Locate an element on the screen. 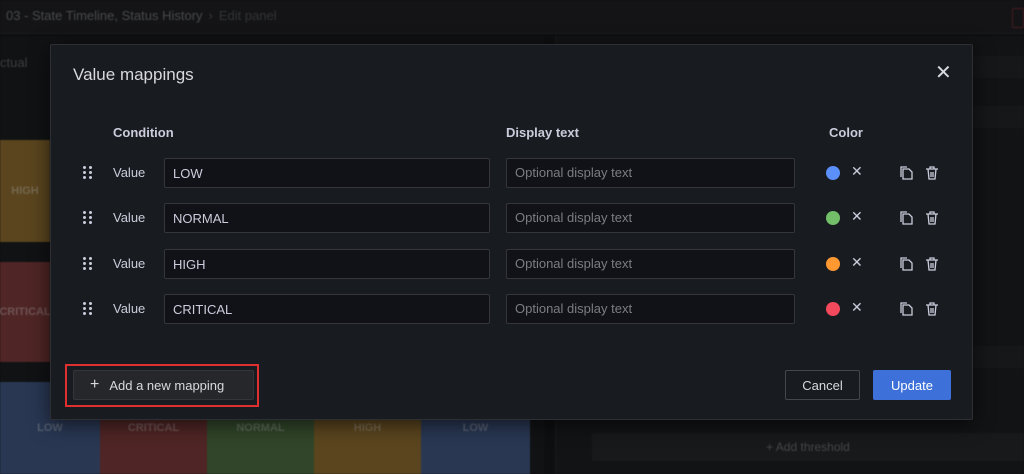  highlight-box is located at coordinates (162, 385).